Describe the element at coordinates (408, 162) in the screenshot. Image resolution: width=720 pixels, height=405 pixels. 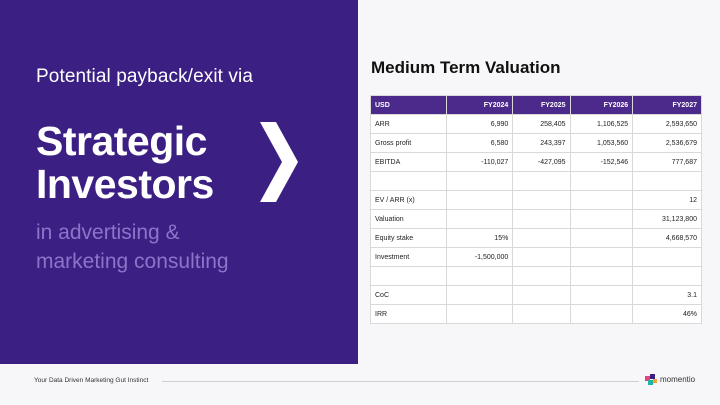
I see `table-cell: EBITDA` at that location.